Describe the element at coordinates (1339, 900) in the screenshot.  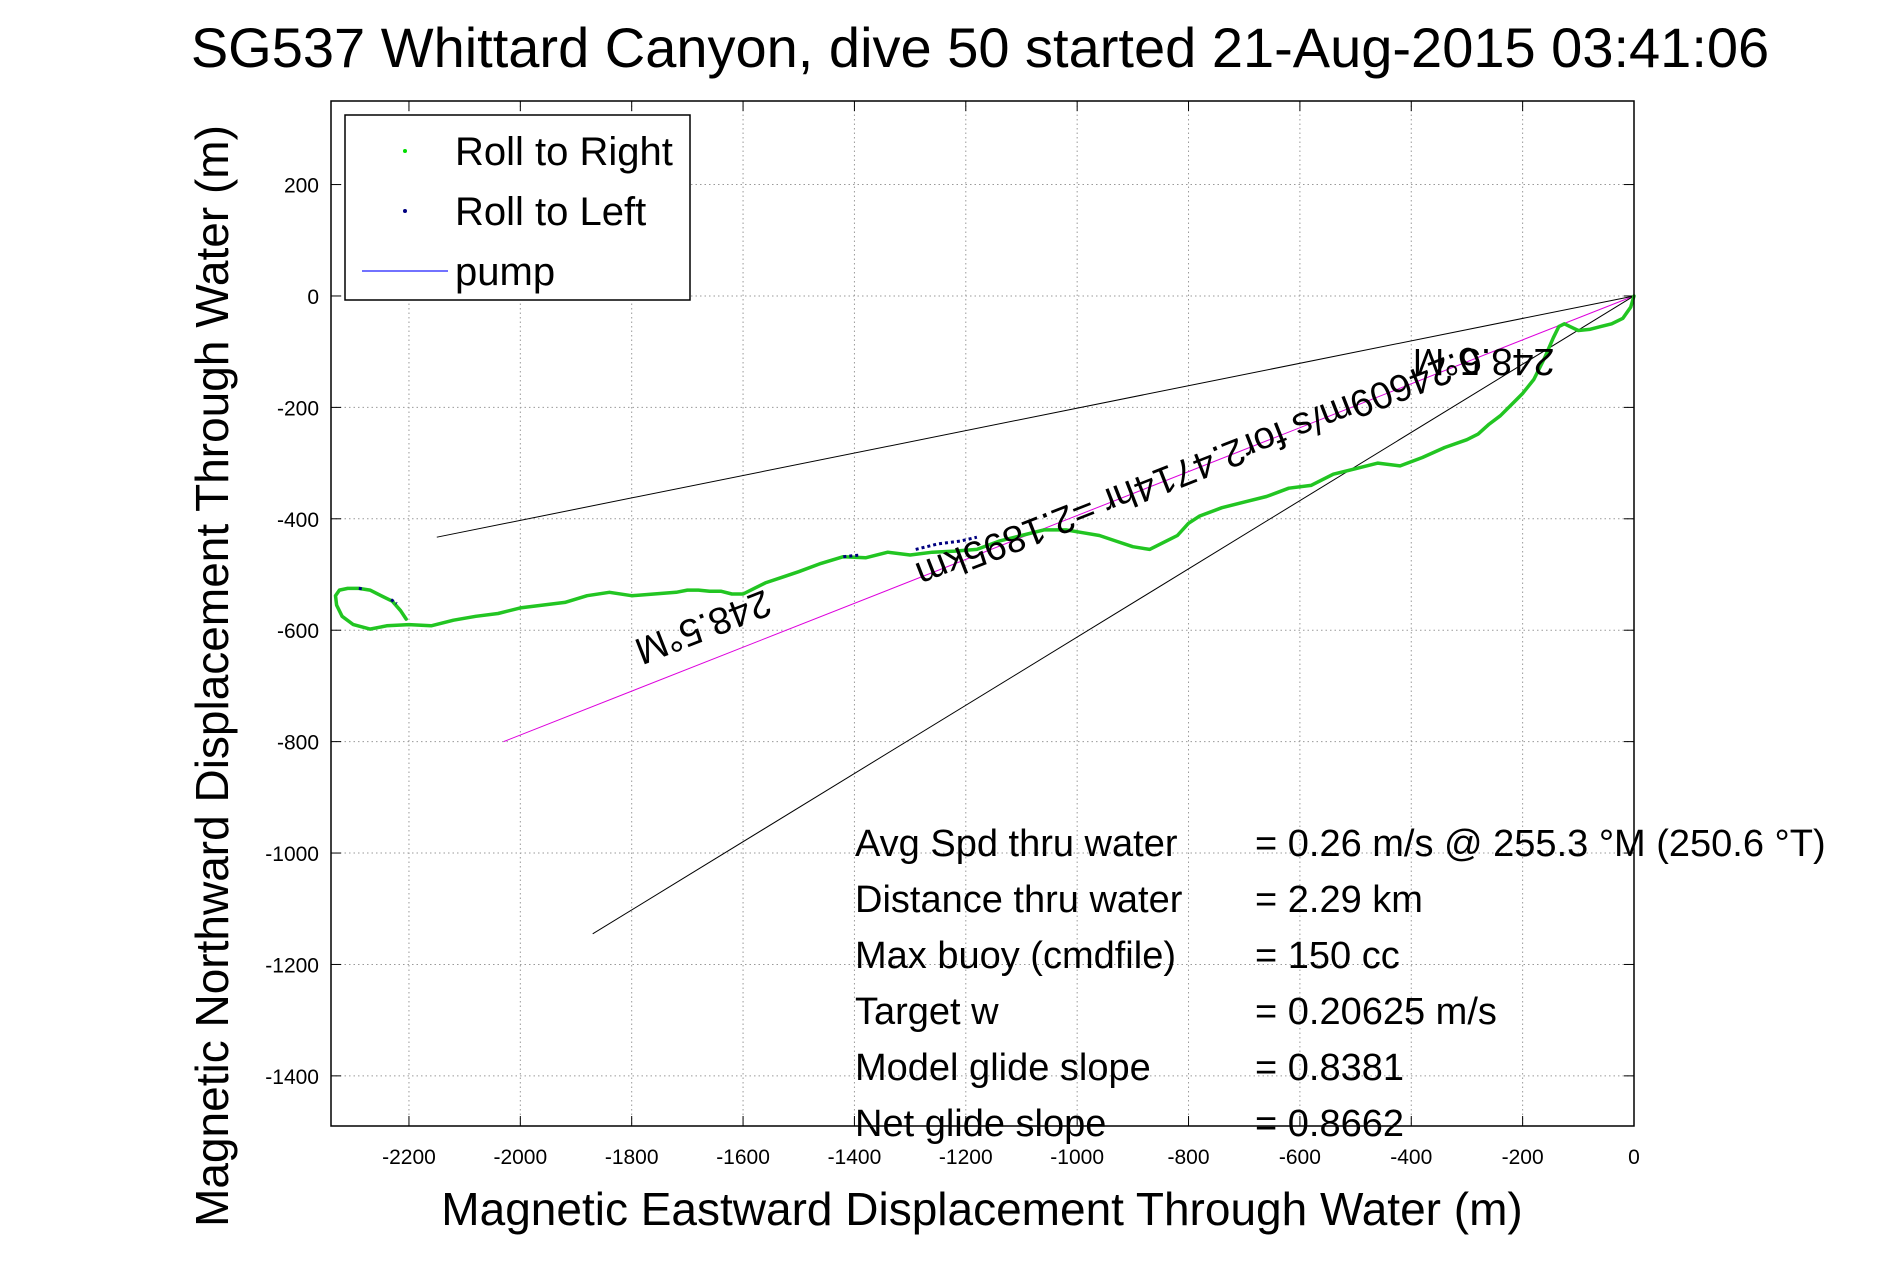
I see `info-value: = 2.29 km` at that location.